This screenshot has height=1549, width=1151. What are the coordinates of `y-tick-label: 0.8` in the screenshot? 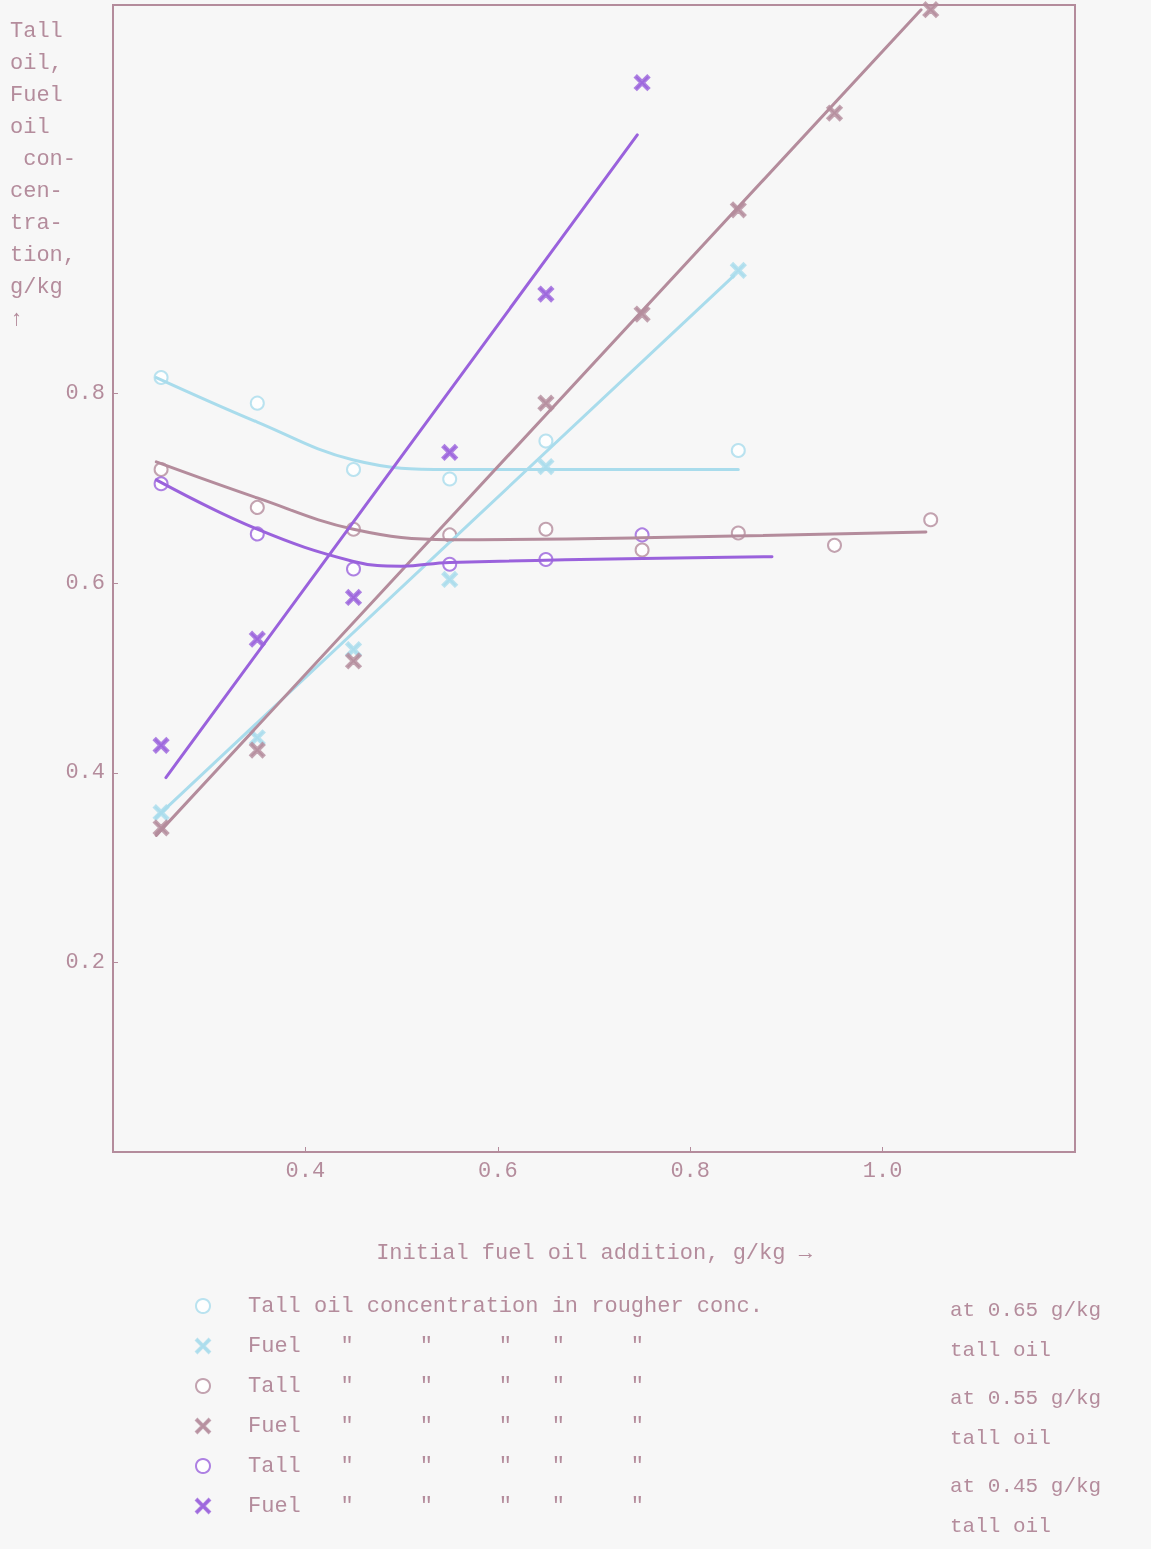 It's located at (85, 394).